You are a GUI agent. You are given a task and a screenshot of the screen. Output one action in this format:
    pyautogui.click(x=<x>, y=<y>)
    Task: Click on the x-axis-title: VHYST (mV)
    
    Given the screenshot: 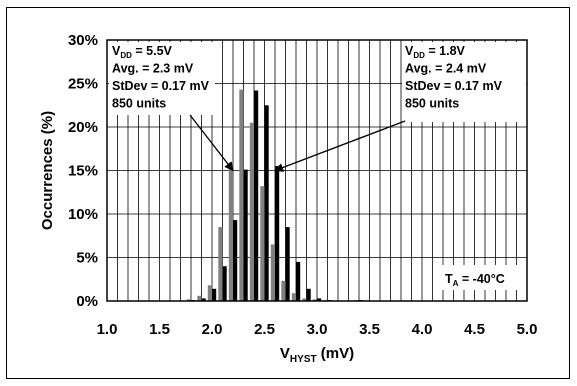 What is the action you would take?
    pyautogui.click(x=317, y=355)
    